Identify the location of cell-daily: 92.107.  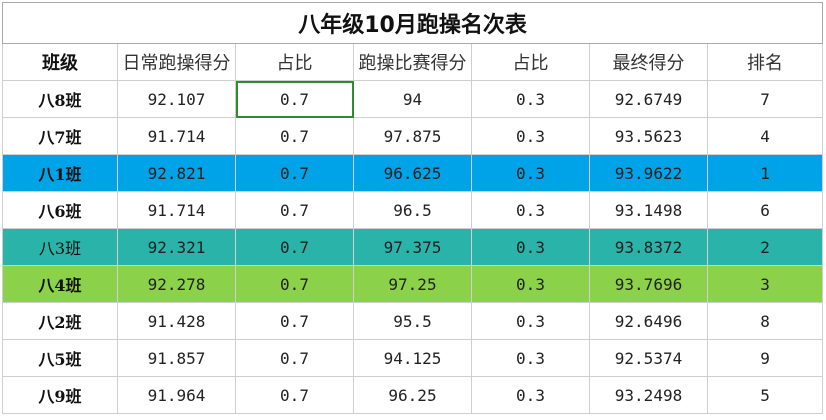
(176, 99).